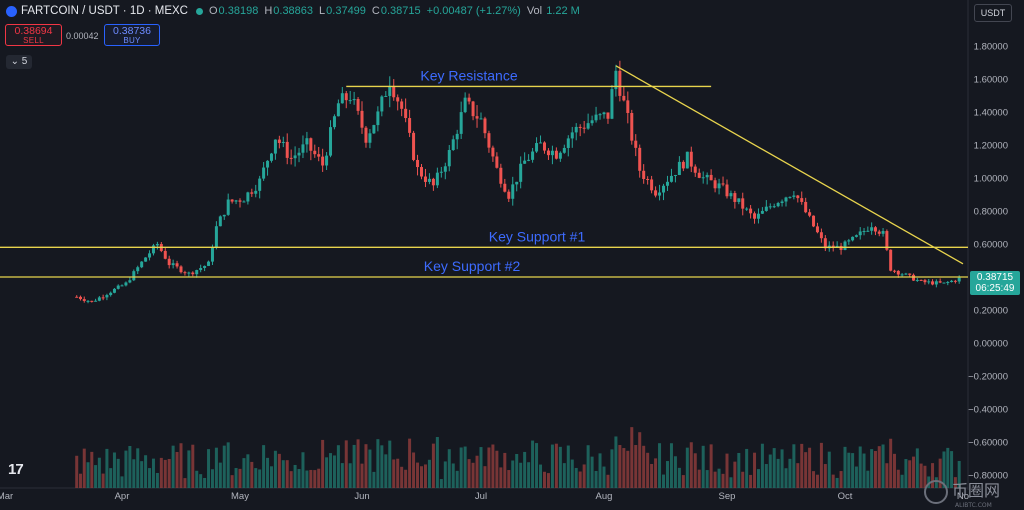  I want to click on watermark-sub: ALIBTC.COM, so click(973, 505).